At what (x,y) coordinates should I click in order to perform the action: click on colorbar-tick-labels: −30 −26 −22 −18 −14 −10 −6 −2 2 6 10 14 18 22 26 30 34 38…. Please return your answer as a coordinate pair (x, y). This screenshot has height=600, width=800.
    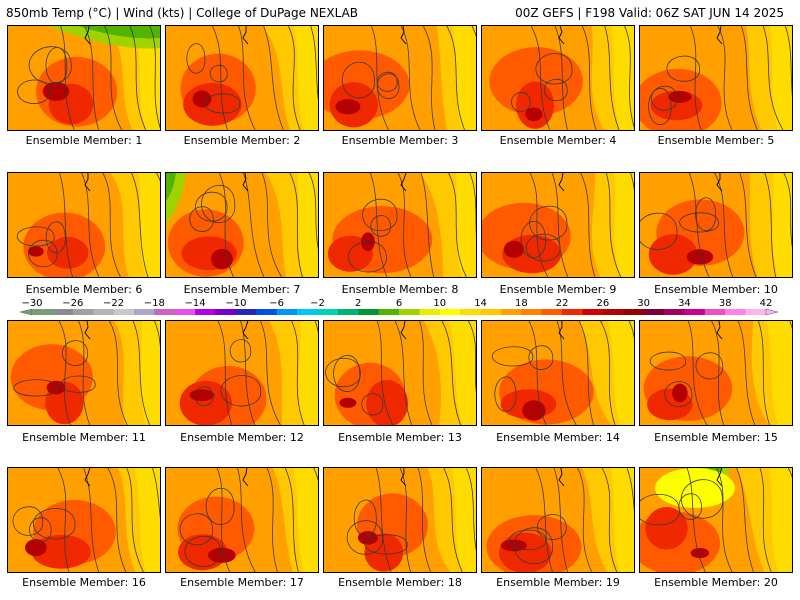
    Looking at the image, I should click on (396, 303).